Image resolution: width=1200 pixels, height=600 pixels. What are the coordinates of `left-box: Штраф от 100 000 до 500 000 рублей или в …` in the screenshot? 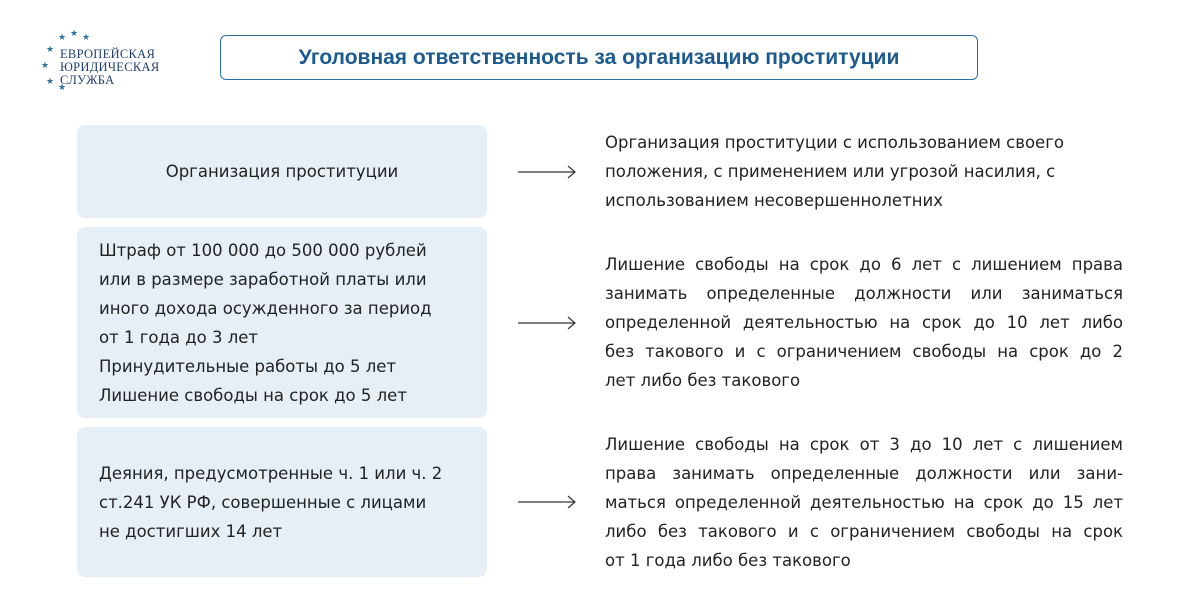 It's located at (282, 322).